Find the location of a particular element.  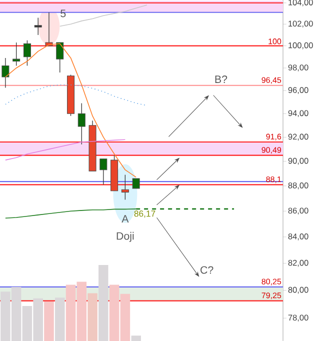

y-tick-label: 100,00 is located at coordinates (300, 46).